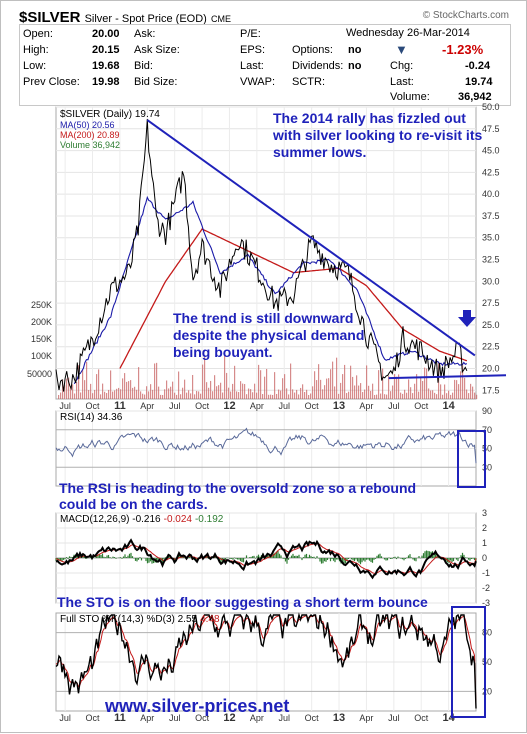  What do you see at coordinates (339, 406) in the screenshot?
I see `x-tick-label: 13` at bounding box center [339, 406].